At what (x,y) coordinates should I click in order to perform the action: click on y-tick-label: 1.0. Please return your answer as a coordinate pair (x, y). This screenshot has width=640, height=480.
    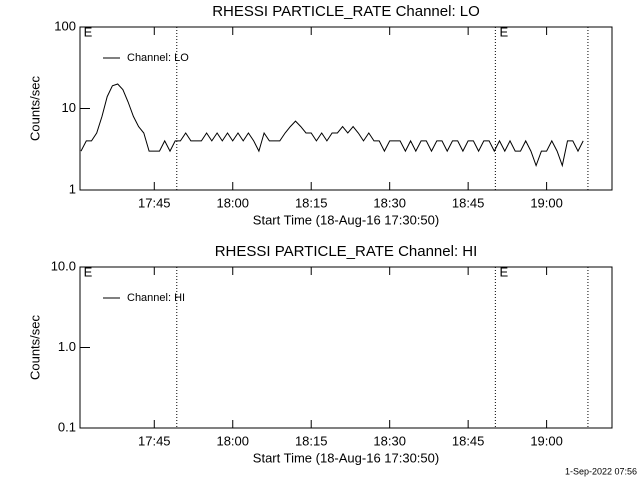
    Looking at the image, I should click on (67, 346).